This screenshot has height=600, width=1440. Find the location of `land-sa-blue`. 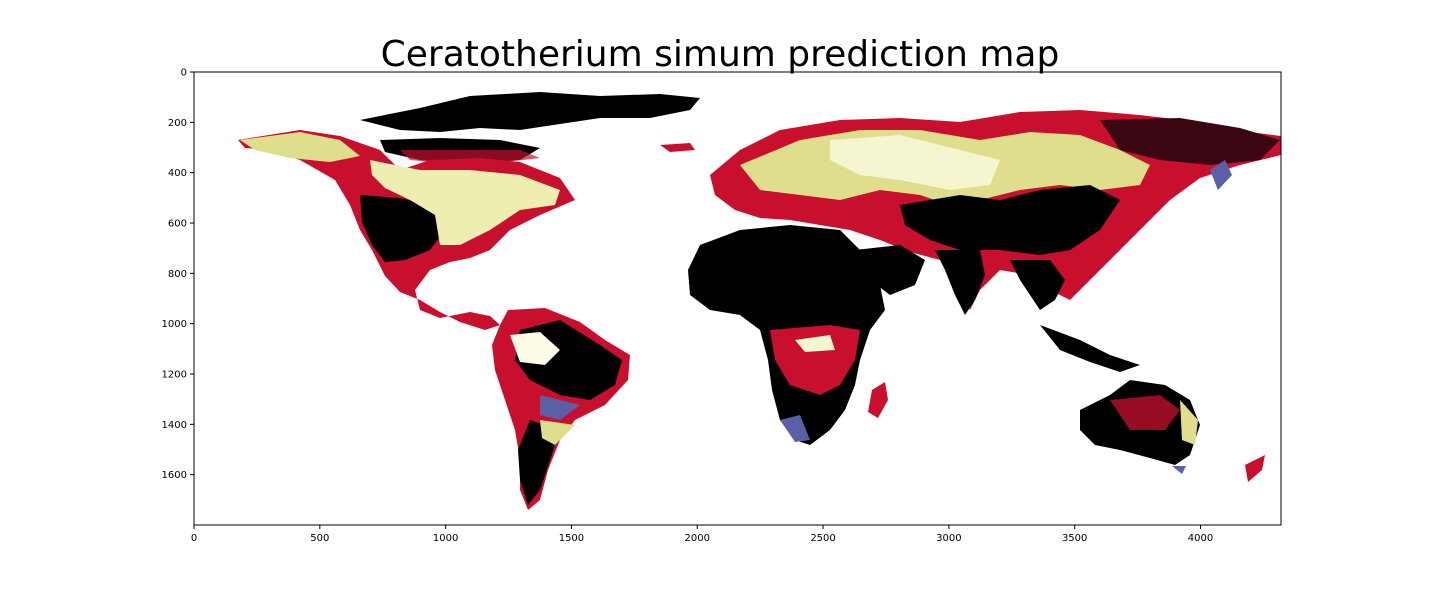

land-sa-blue is located at coordinates (560, 407).